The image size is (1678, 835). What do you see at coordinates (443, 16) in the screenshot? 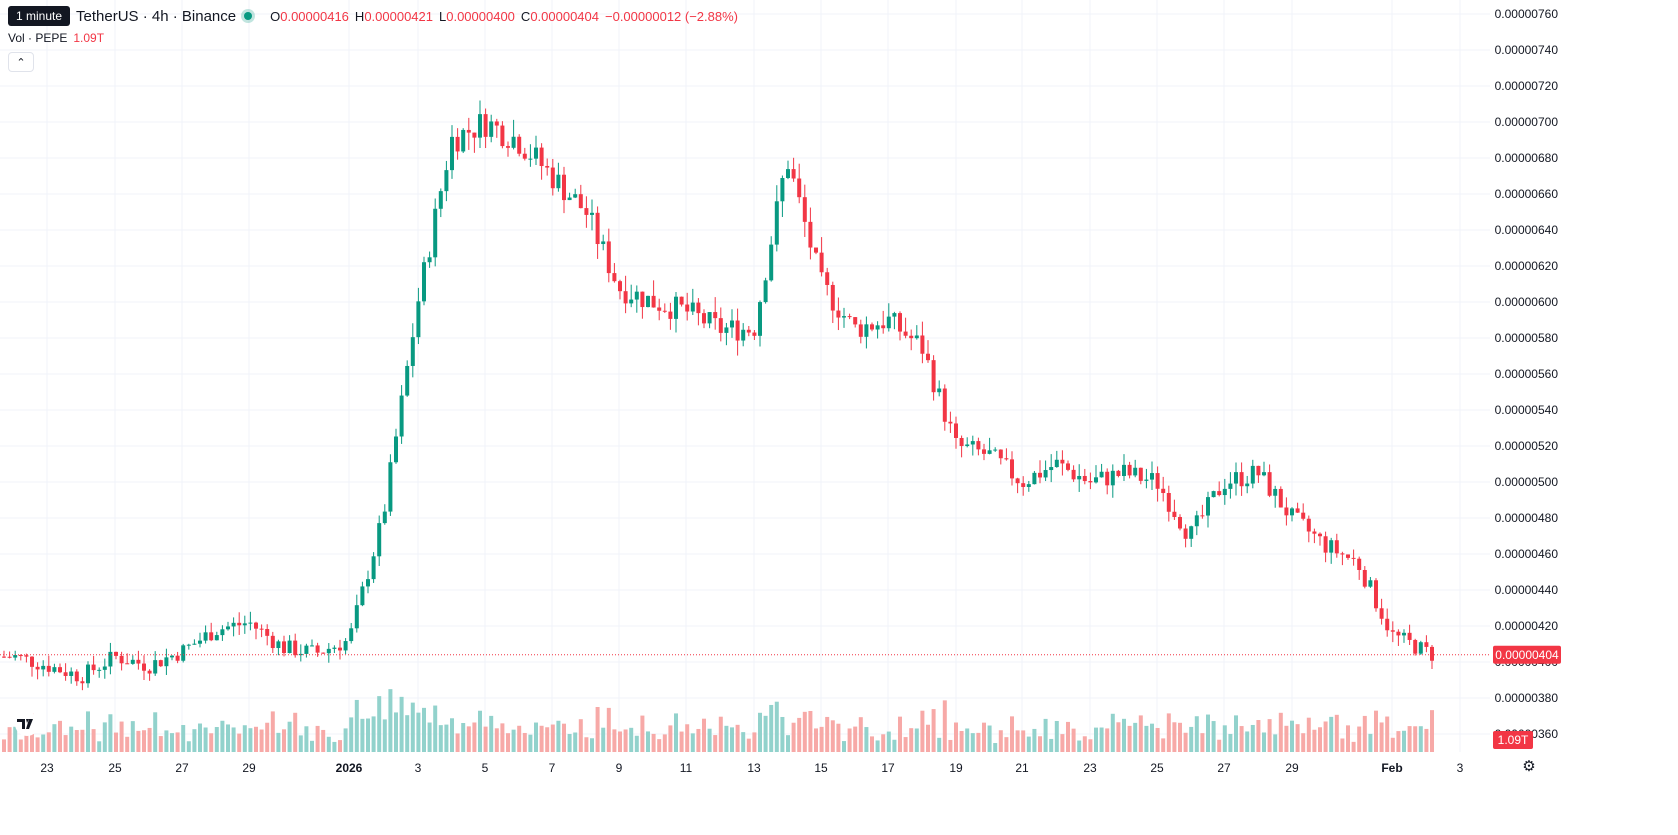
I see `low-label: L` at bounding box center [443, 16].